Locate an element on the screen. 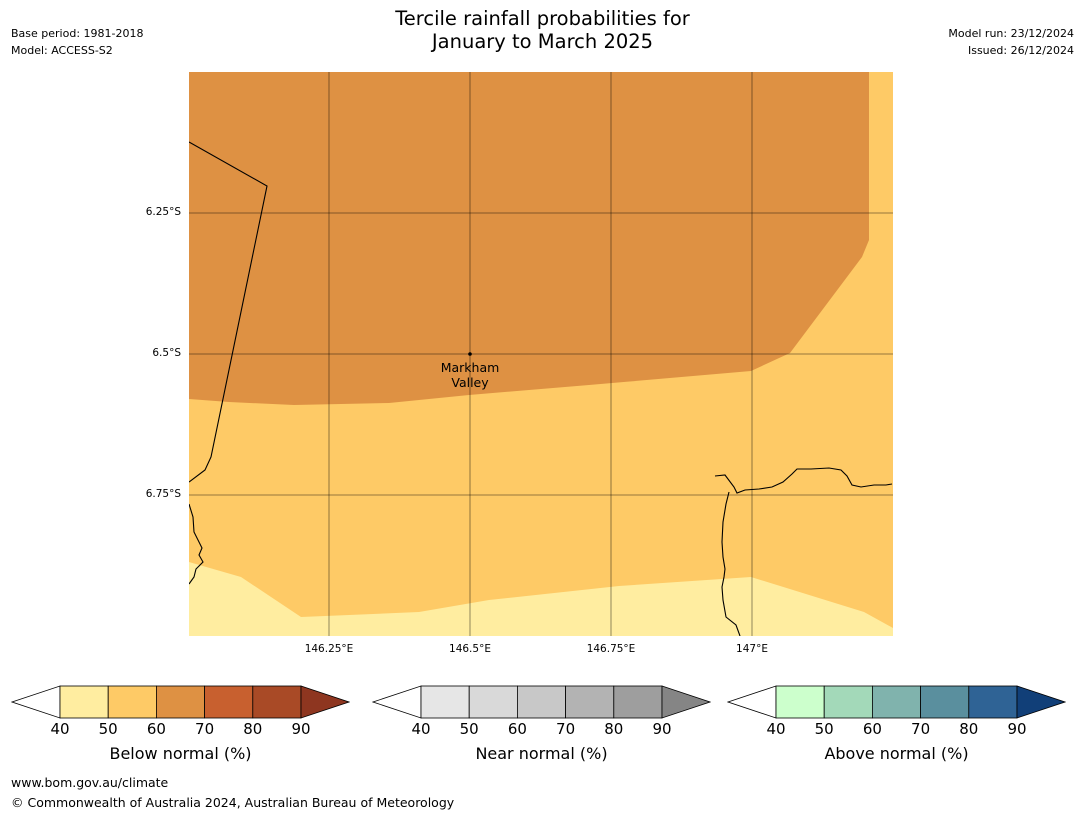 The height and width of the screenshot is (816, 1085). place-label-line-2: Valley is located at coordinates (470, 382).